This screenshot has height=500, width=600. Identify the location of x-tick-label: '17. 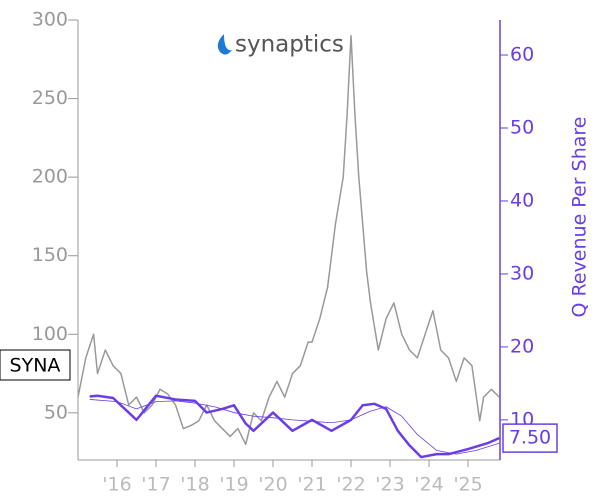
(155, 485).